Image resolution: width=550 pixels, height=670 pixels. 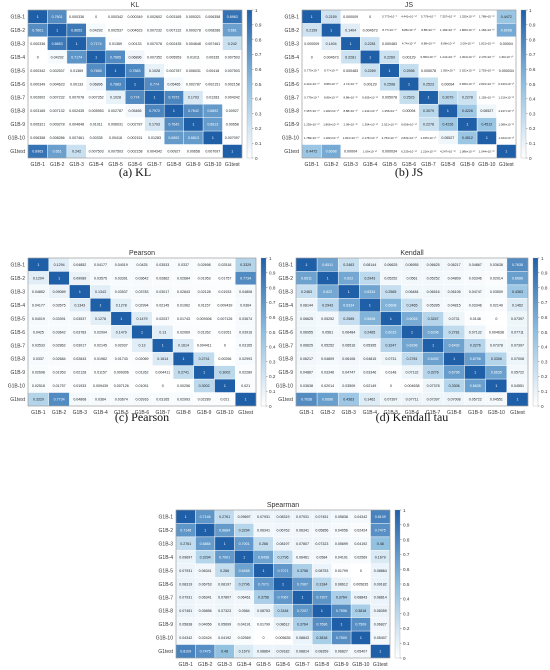 What do you see at coordinates (285, 400) in the screenshot?
I see `row-tick-label: G1test` at bounding box center [285, 400].